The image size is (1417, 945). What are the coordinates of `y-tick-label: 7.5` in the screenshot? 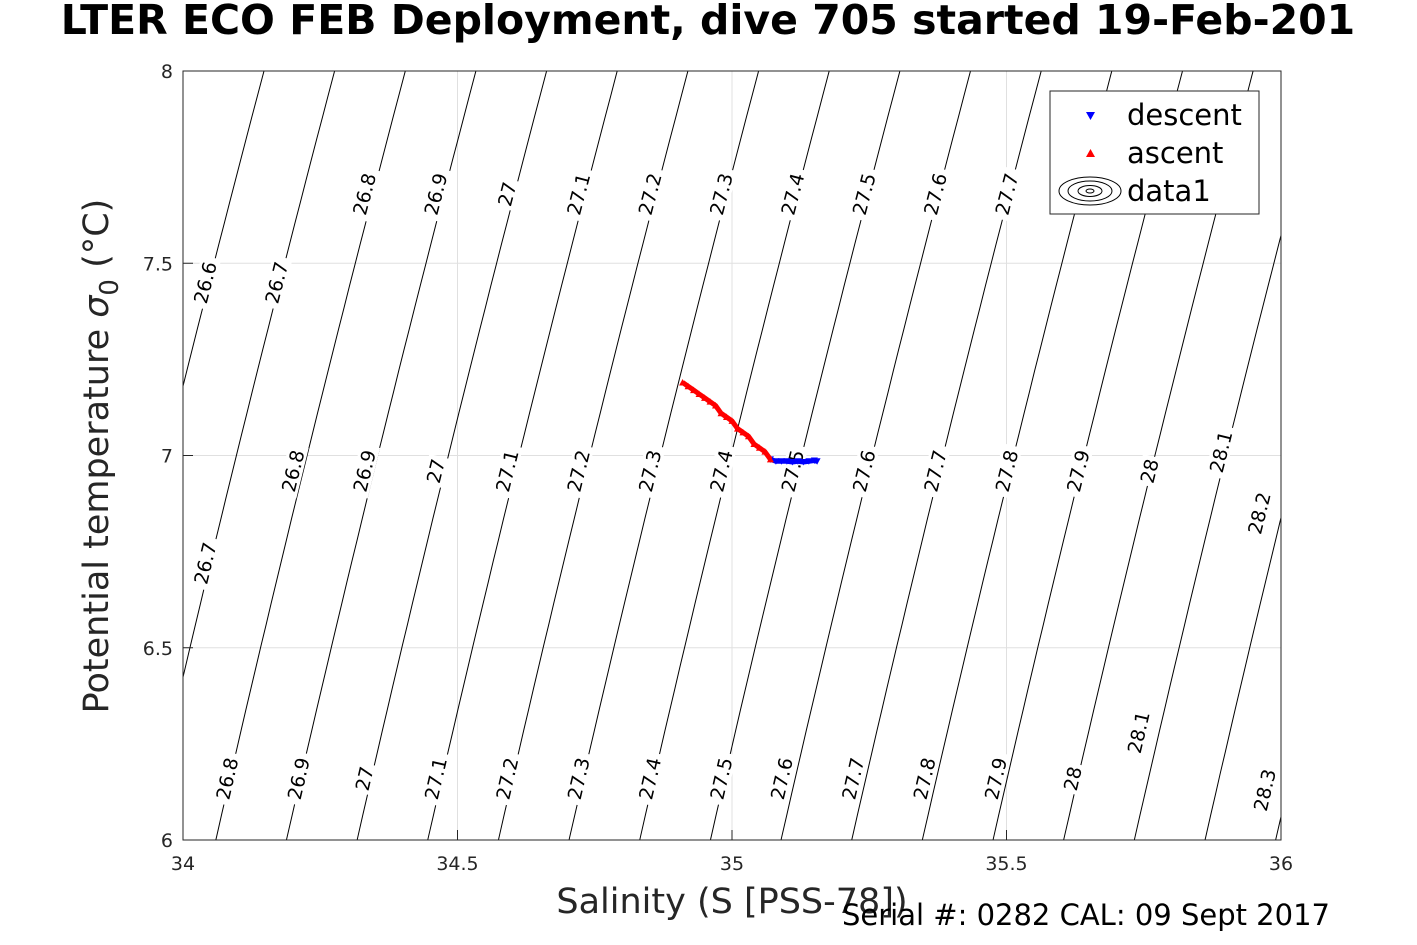 It's located at (158, 264).